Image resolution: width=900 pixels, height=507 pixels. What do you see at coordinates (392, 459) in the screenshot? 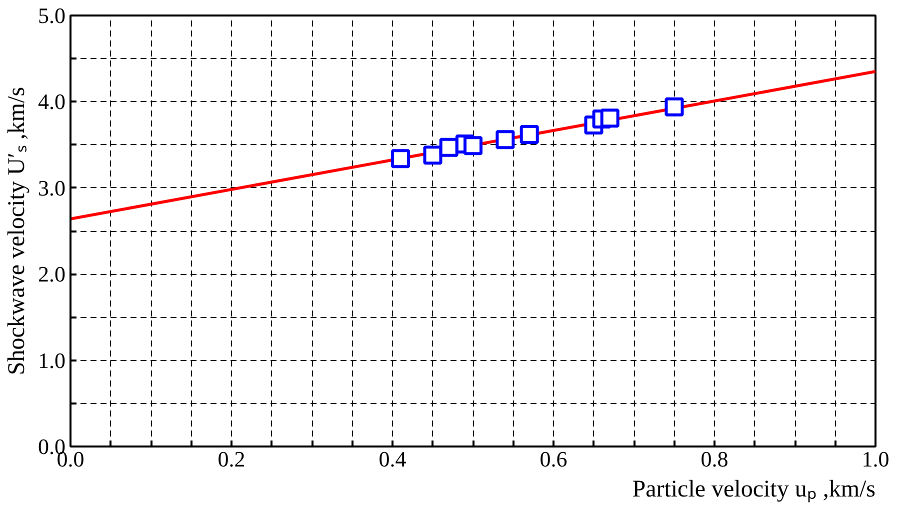
I see `x-tick-label: 0.4` at bounding box center [392, 459].